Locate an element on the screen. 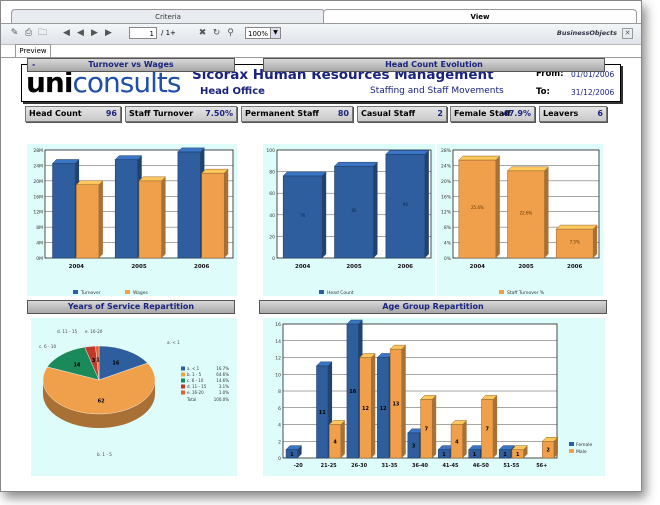  headcount-chart-ytick: 40 is located at coordinates (272, 216).